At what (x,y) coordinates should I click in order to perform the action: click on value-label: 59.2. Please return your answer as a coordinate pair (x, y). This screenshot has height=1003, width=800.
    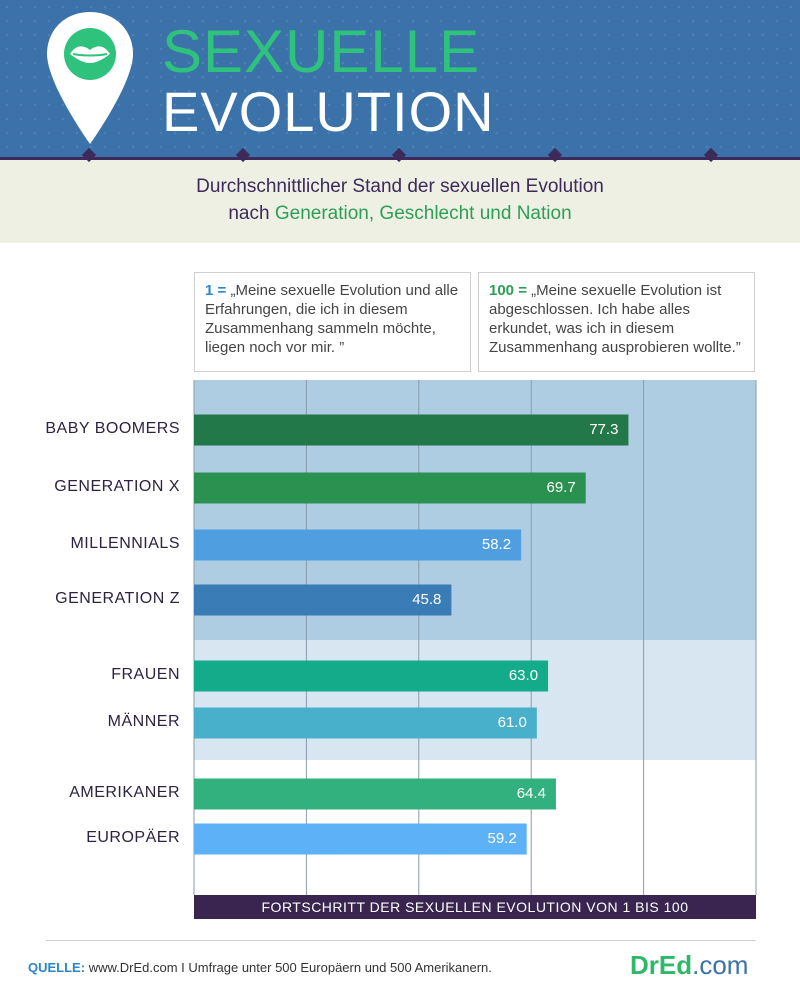
    Looking at the image, I should click on (502, 838).